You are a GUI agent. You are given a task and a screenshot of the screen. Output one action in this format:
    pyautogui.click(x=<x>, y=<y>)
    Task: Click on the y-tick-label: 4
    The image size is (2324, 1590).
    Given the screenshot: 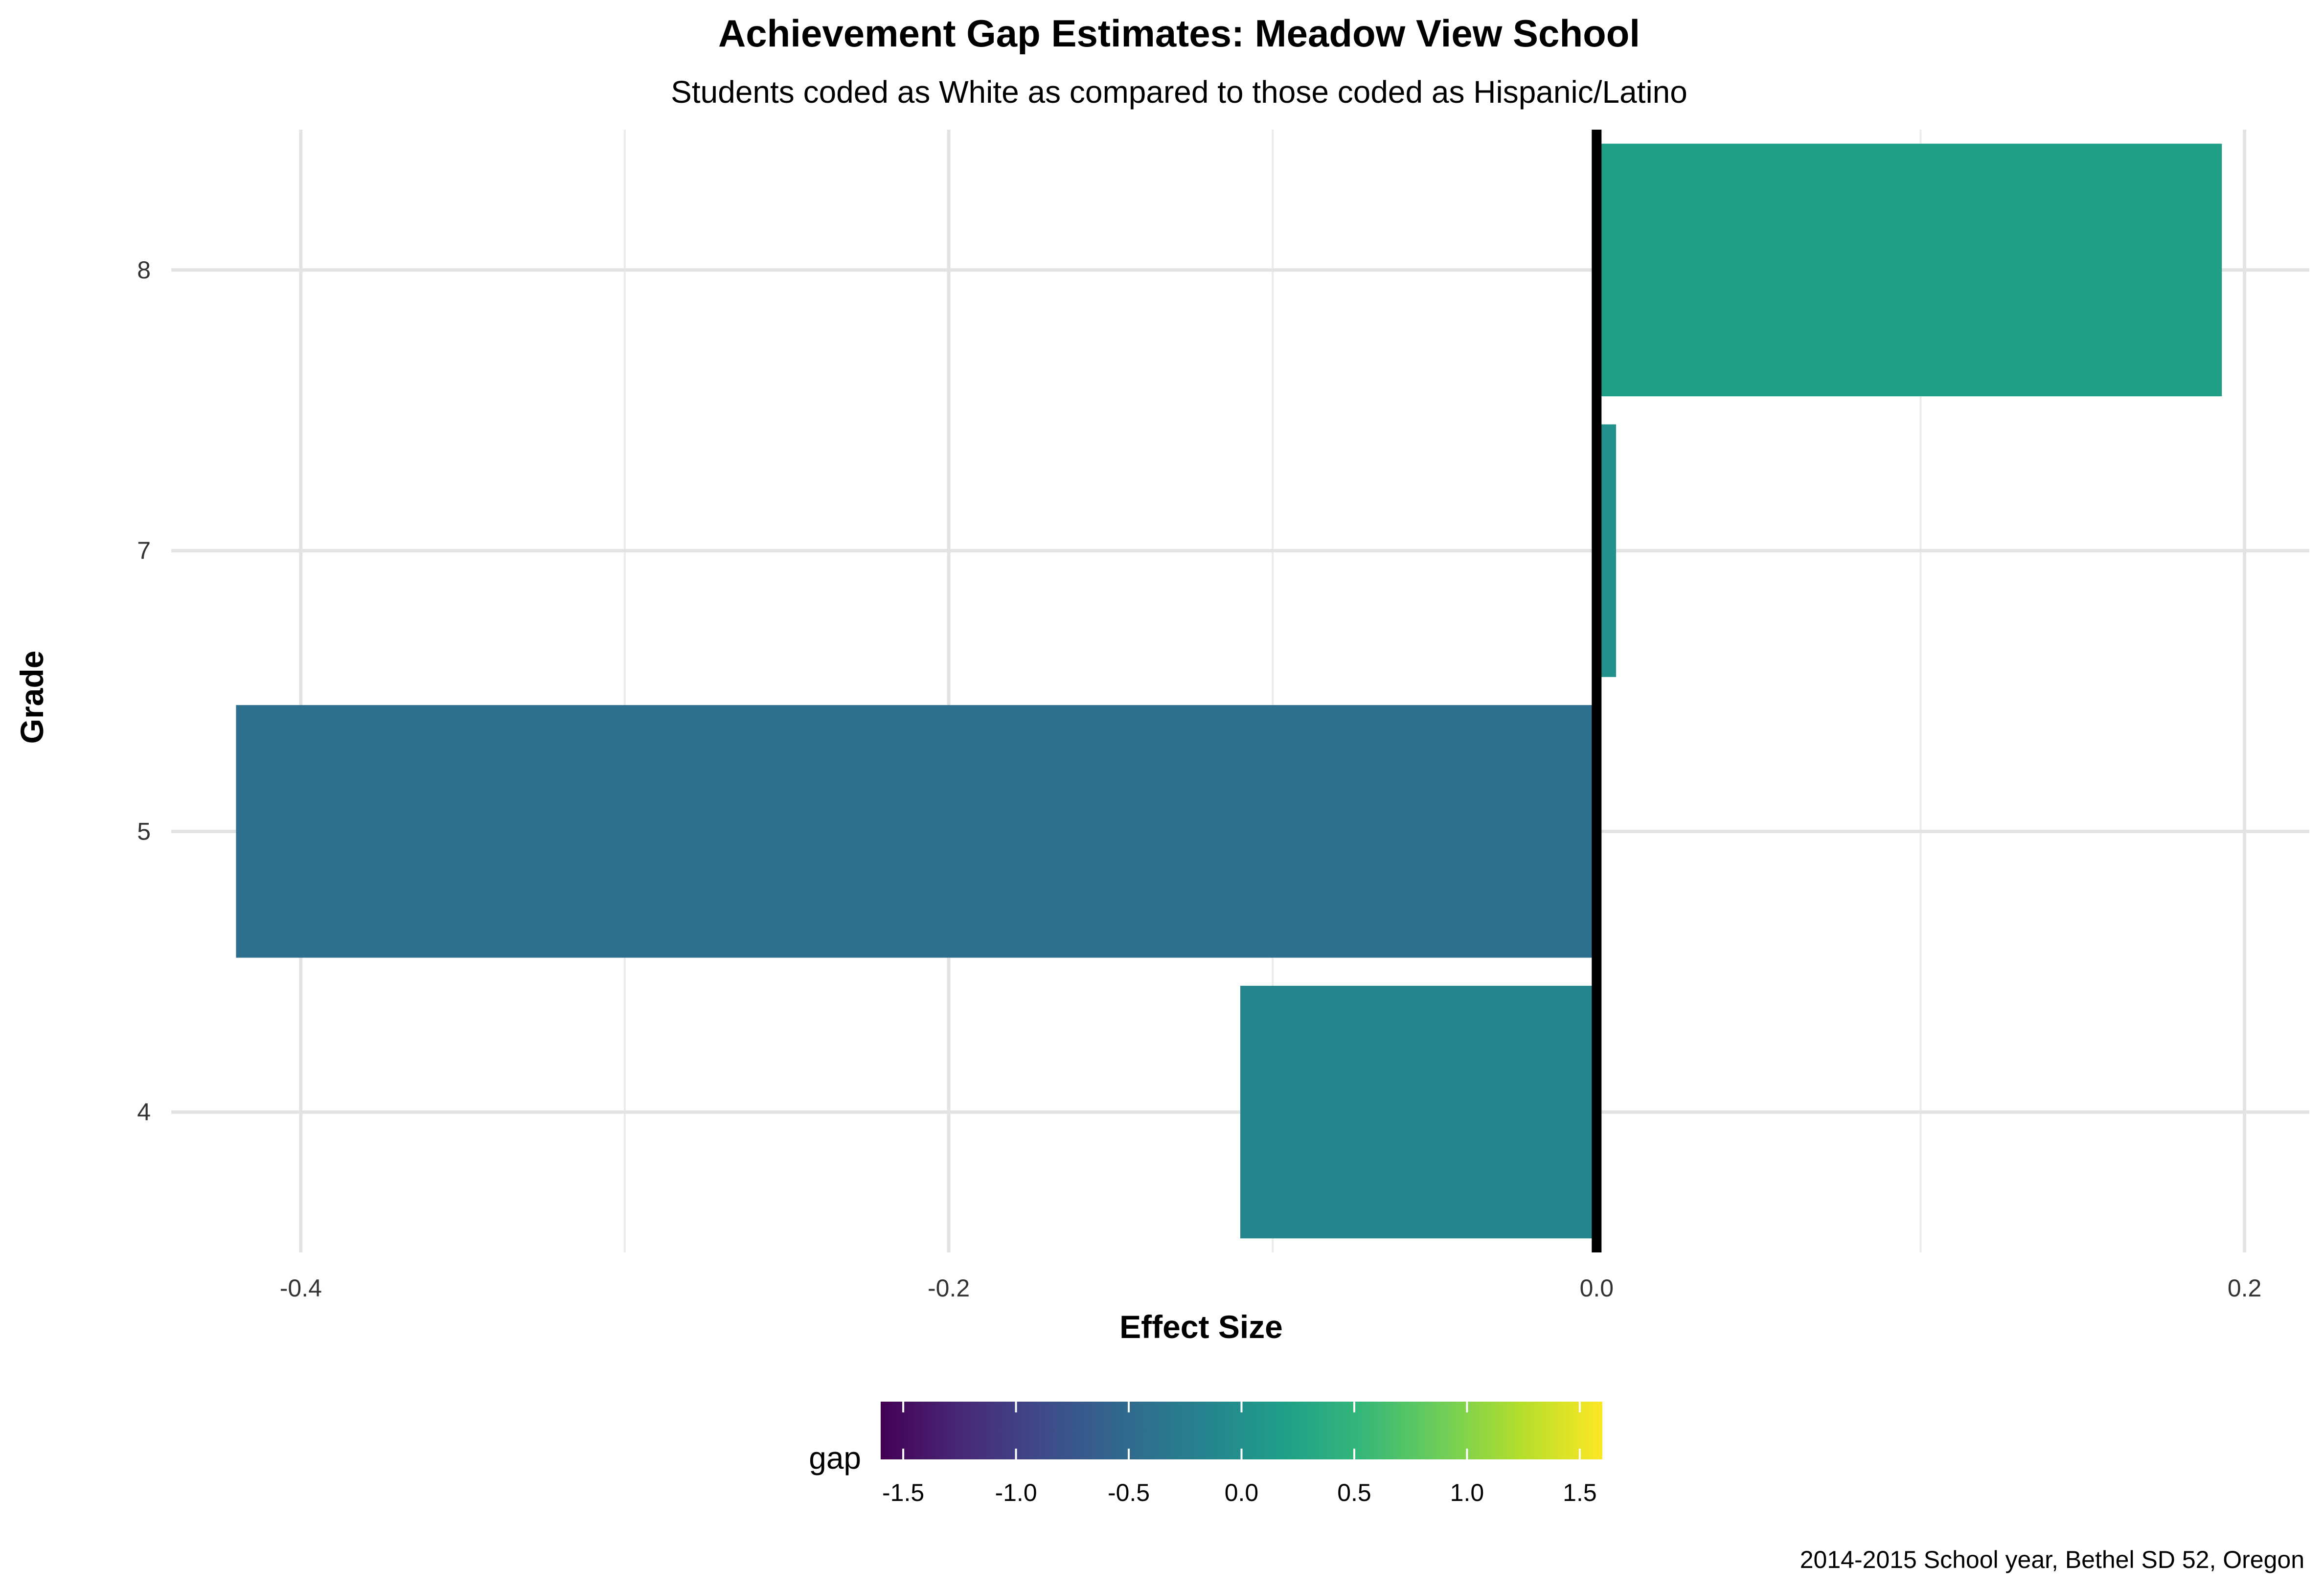 What is the action you would take?
    pyautogui.click(x=144, y=1112)
    